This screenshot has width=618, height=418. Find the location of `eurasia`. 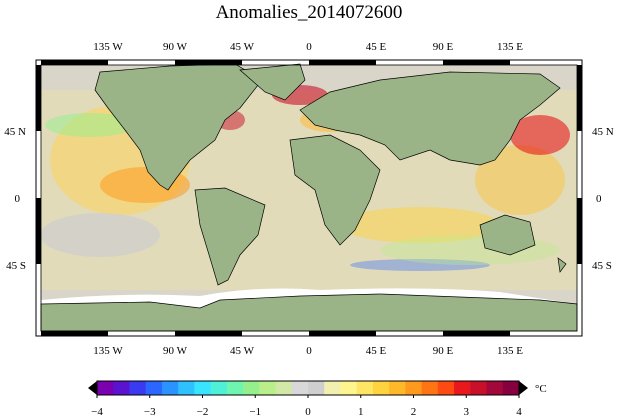

eurasia is located at coordinates (430, 118).